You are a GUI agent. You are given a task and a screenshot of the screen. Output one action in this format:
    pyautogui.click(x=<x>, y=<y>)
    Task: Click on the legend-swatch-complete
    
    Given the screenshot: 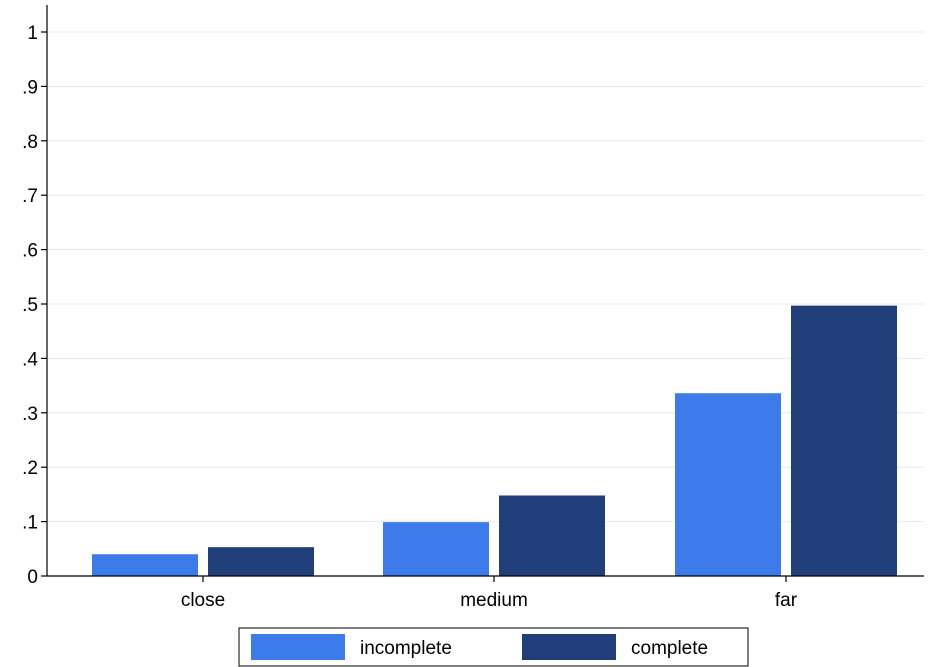 What is the action you would take?
    pyautogui.click(x=569, y=647)
    